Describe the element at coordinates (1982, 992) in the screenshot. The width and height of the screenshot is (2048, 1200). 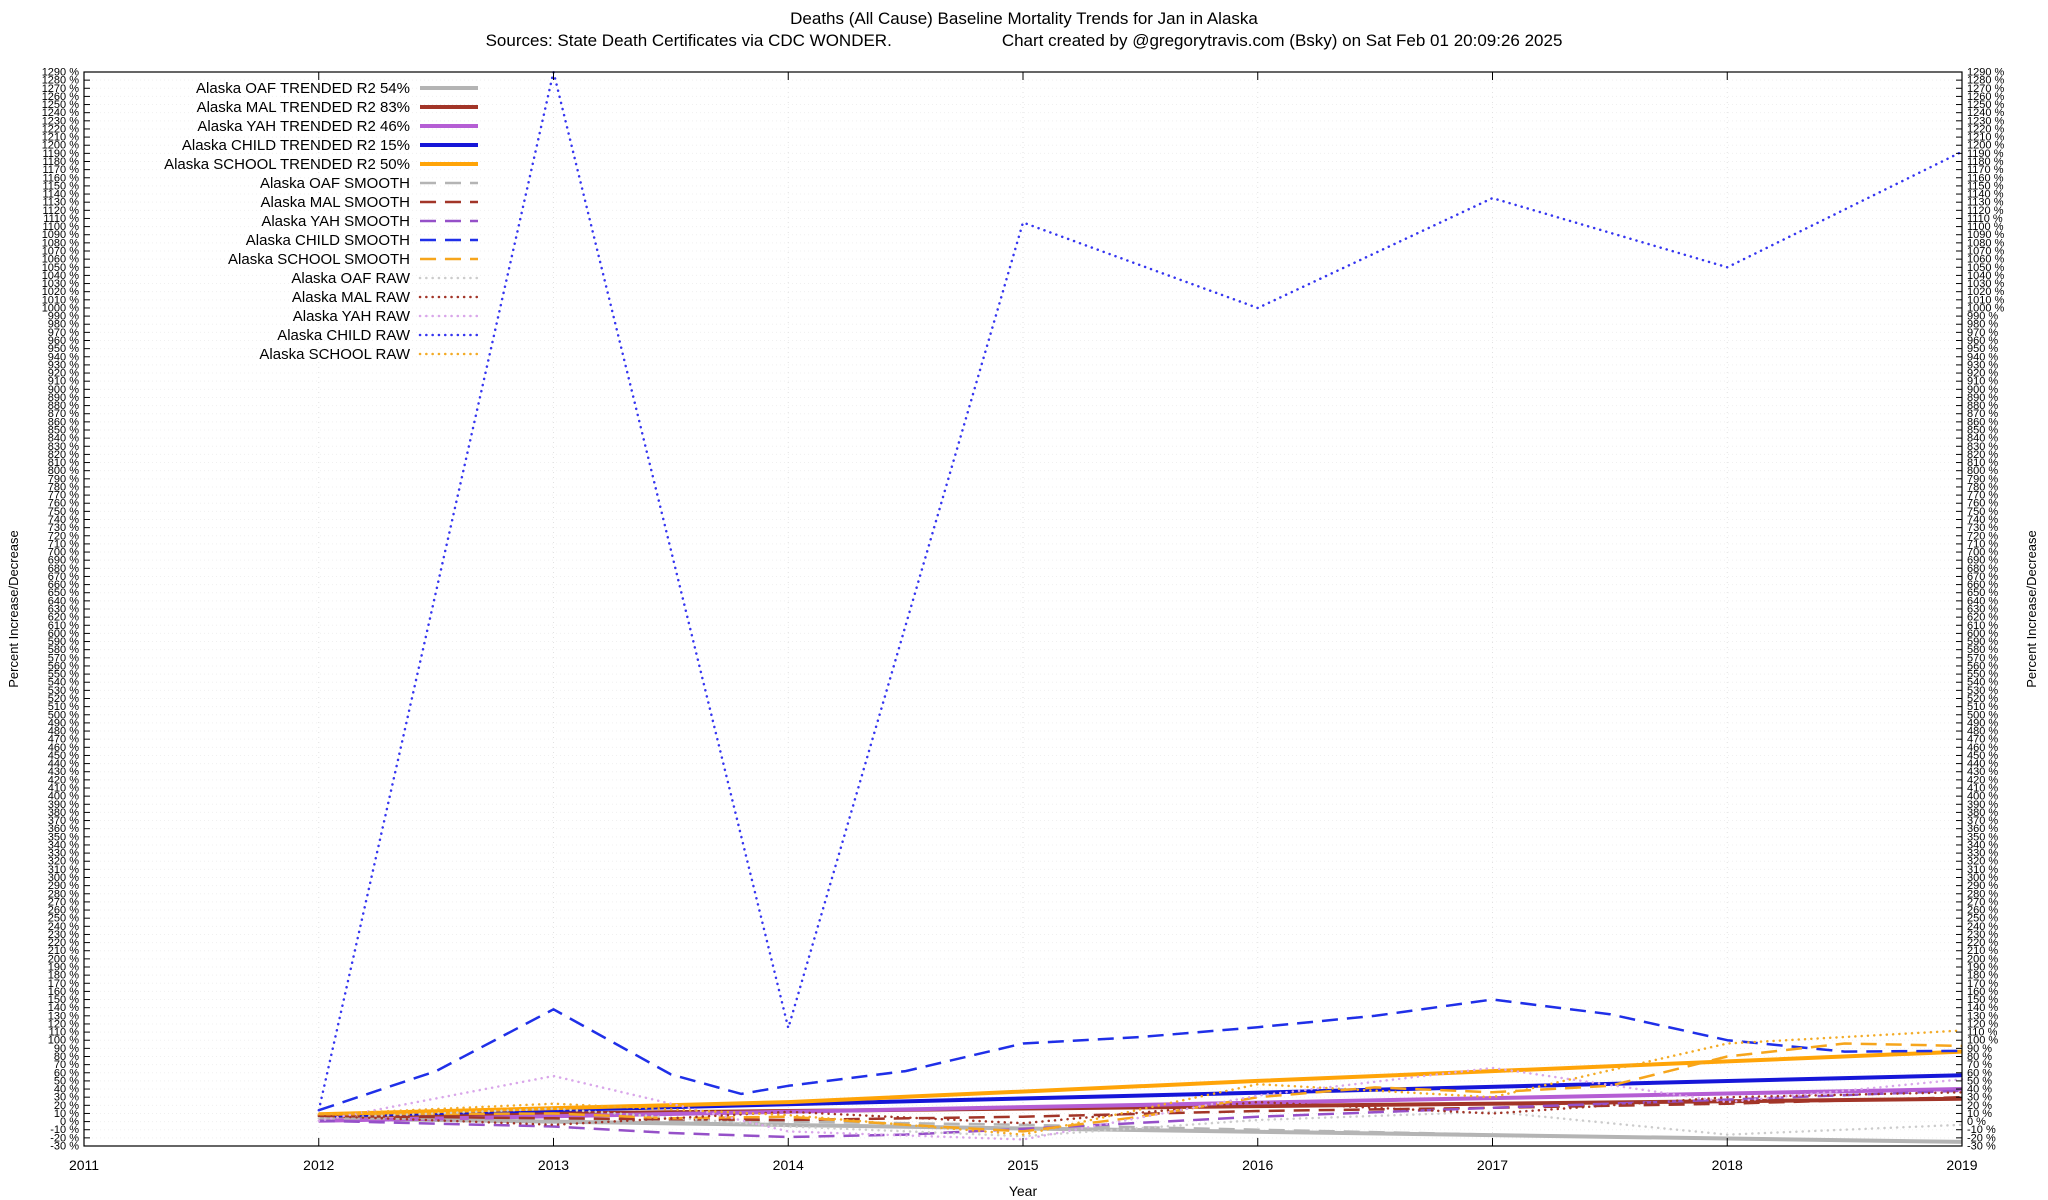
I see `y-tick-label-right: 160 %` at that location.